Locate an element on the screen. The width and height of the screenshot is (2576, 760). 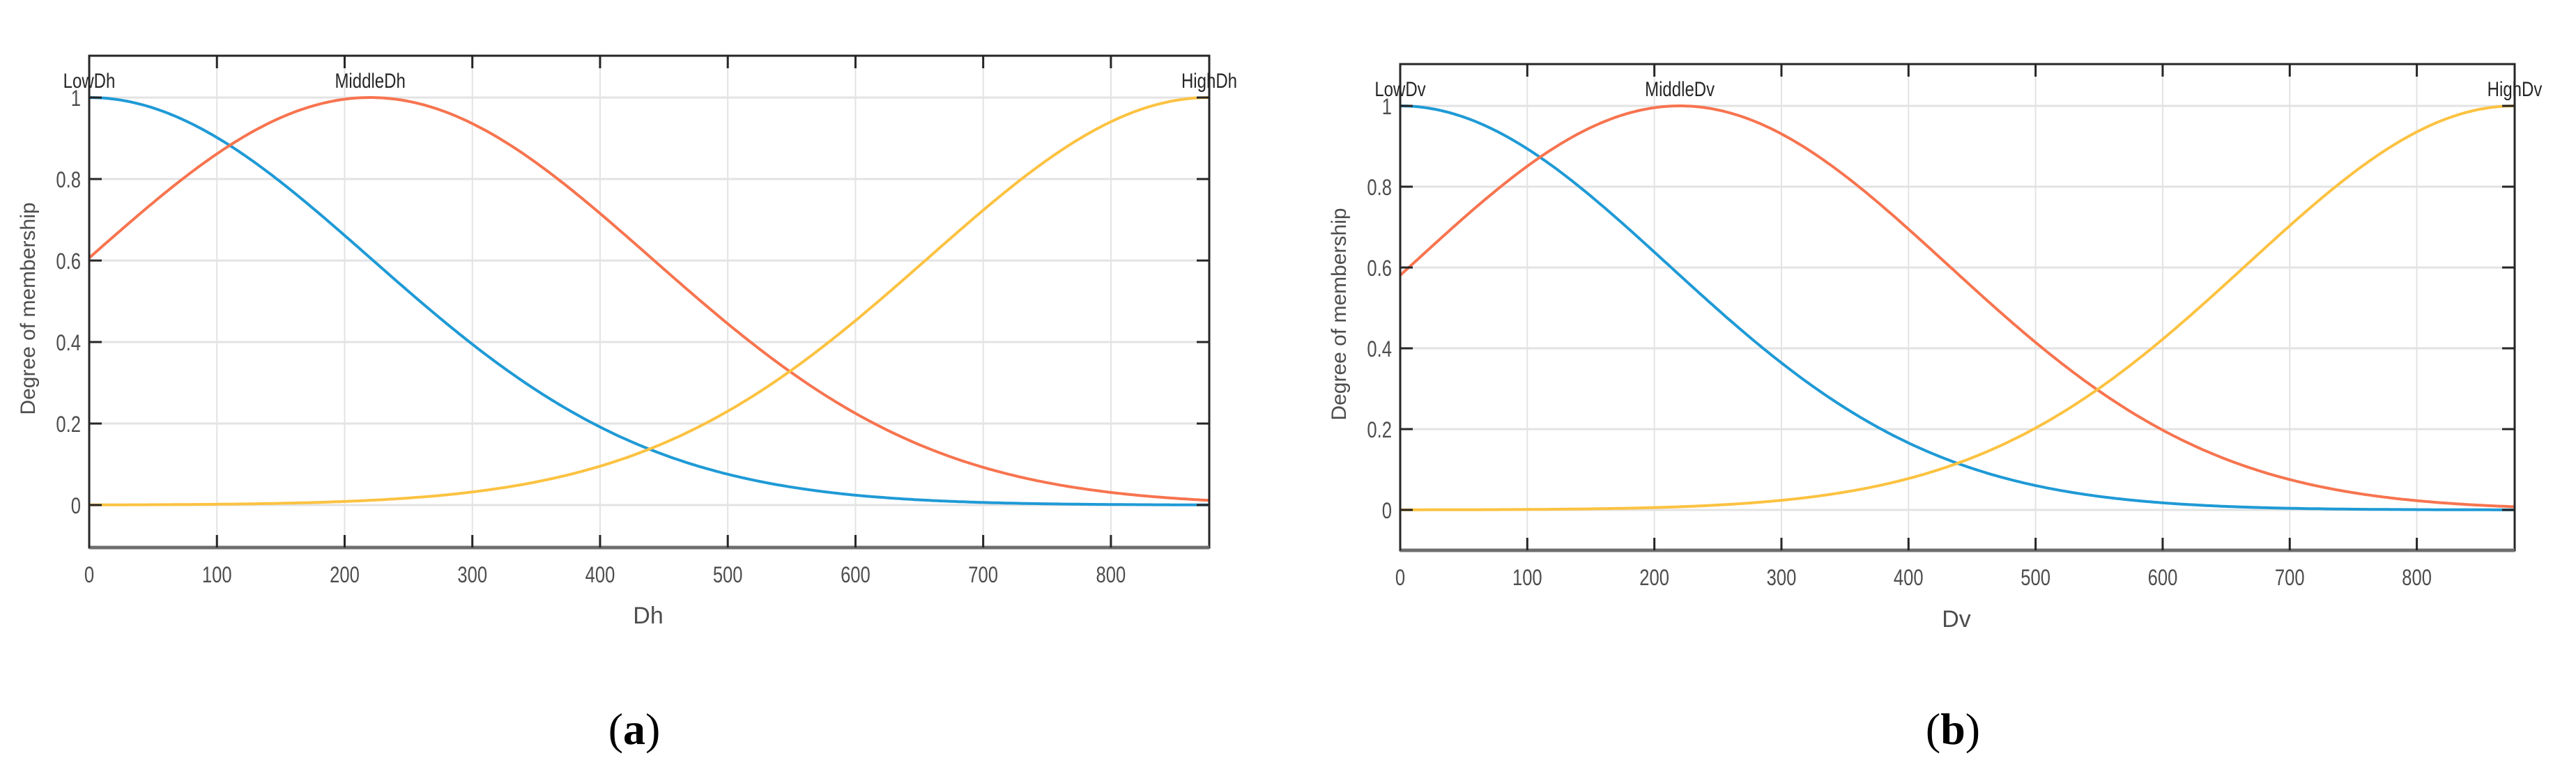
mf-label-middledv: MiddleDv is located at coordinates (1680, 89).